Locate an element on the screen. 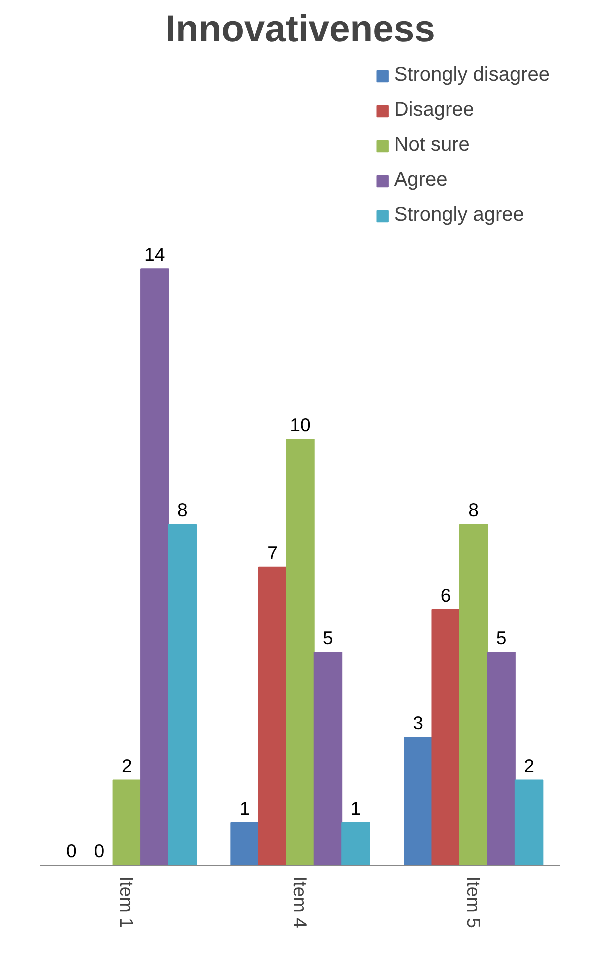 This screenshot has width=609, height=960. data-label: 10 is located at coordinates (300, 425).